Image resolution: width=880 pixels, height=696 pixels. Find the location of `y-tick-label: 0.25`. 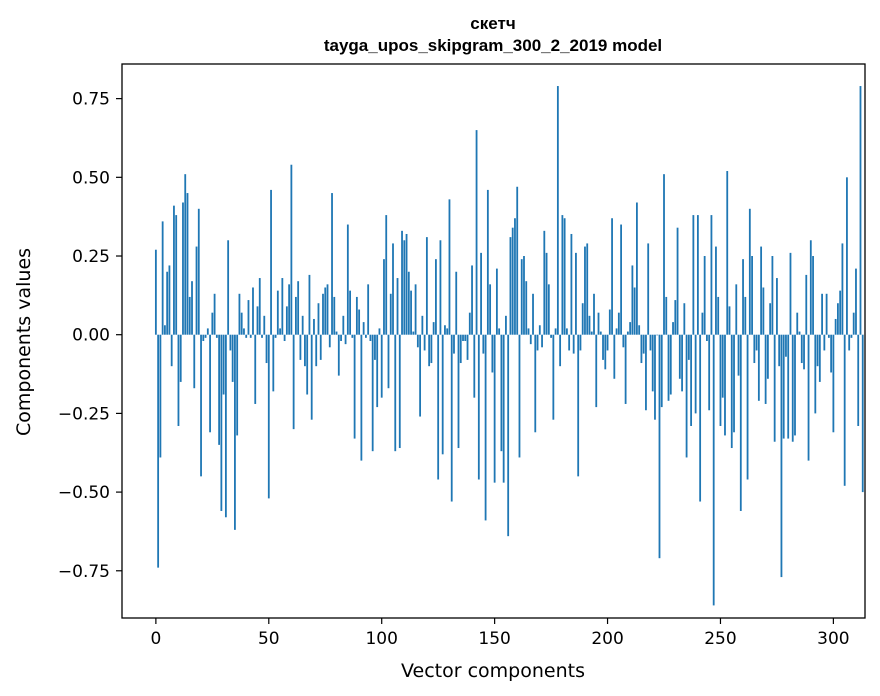

y-tick-label: 0.25 is located at coordinates (91, 257).